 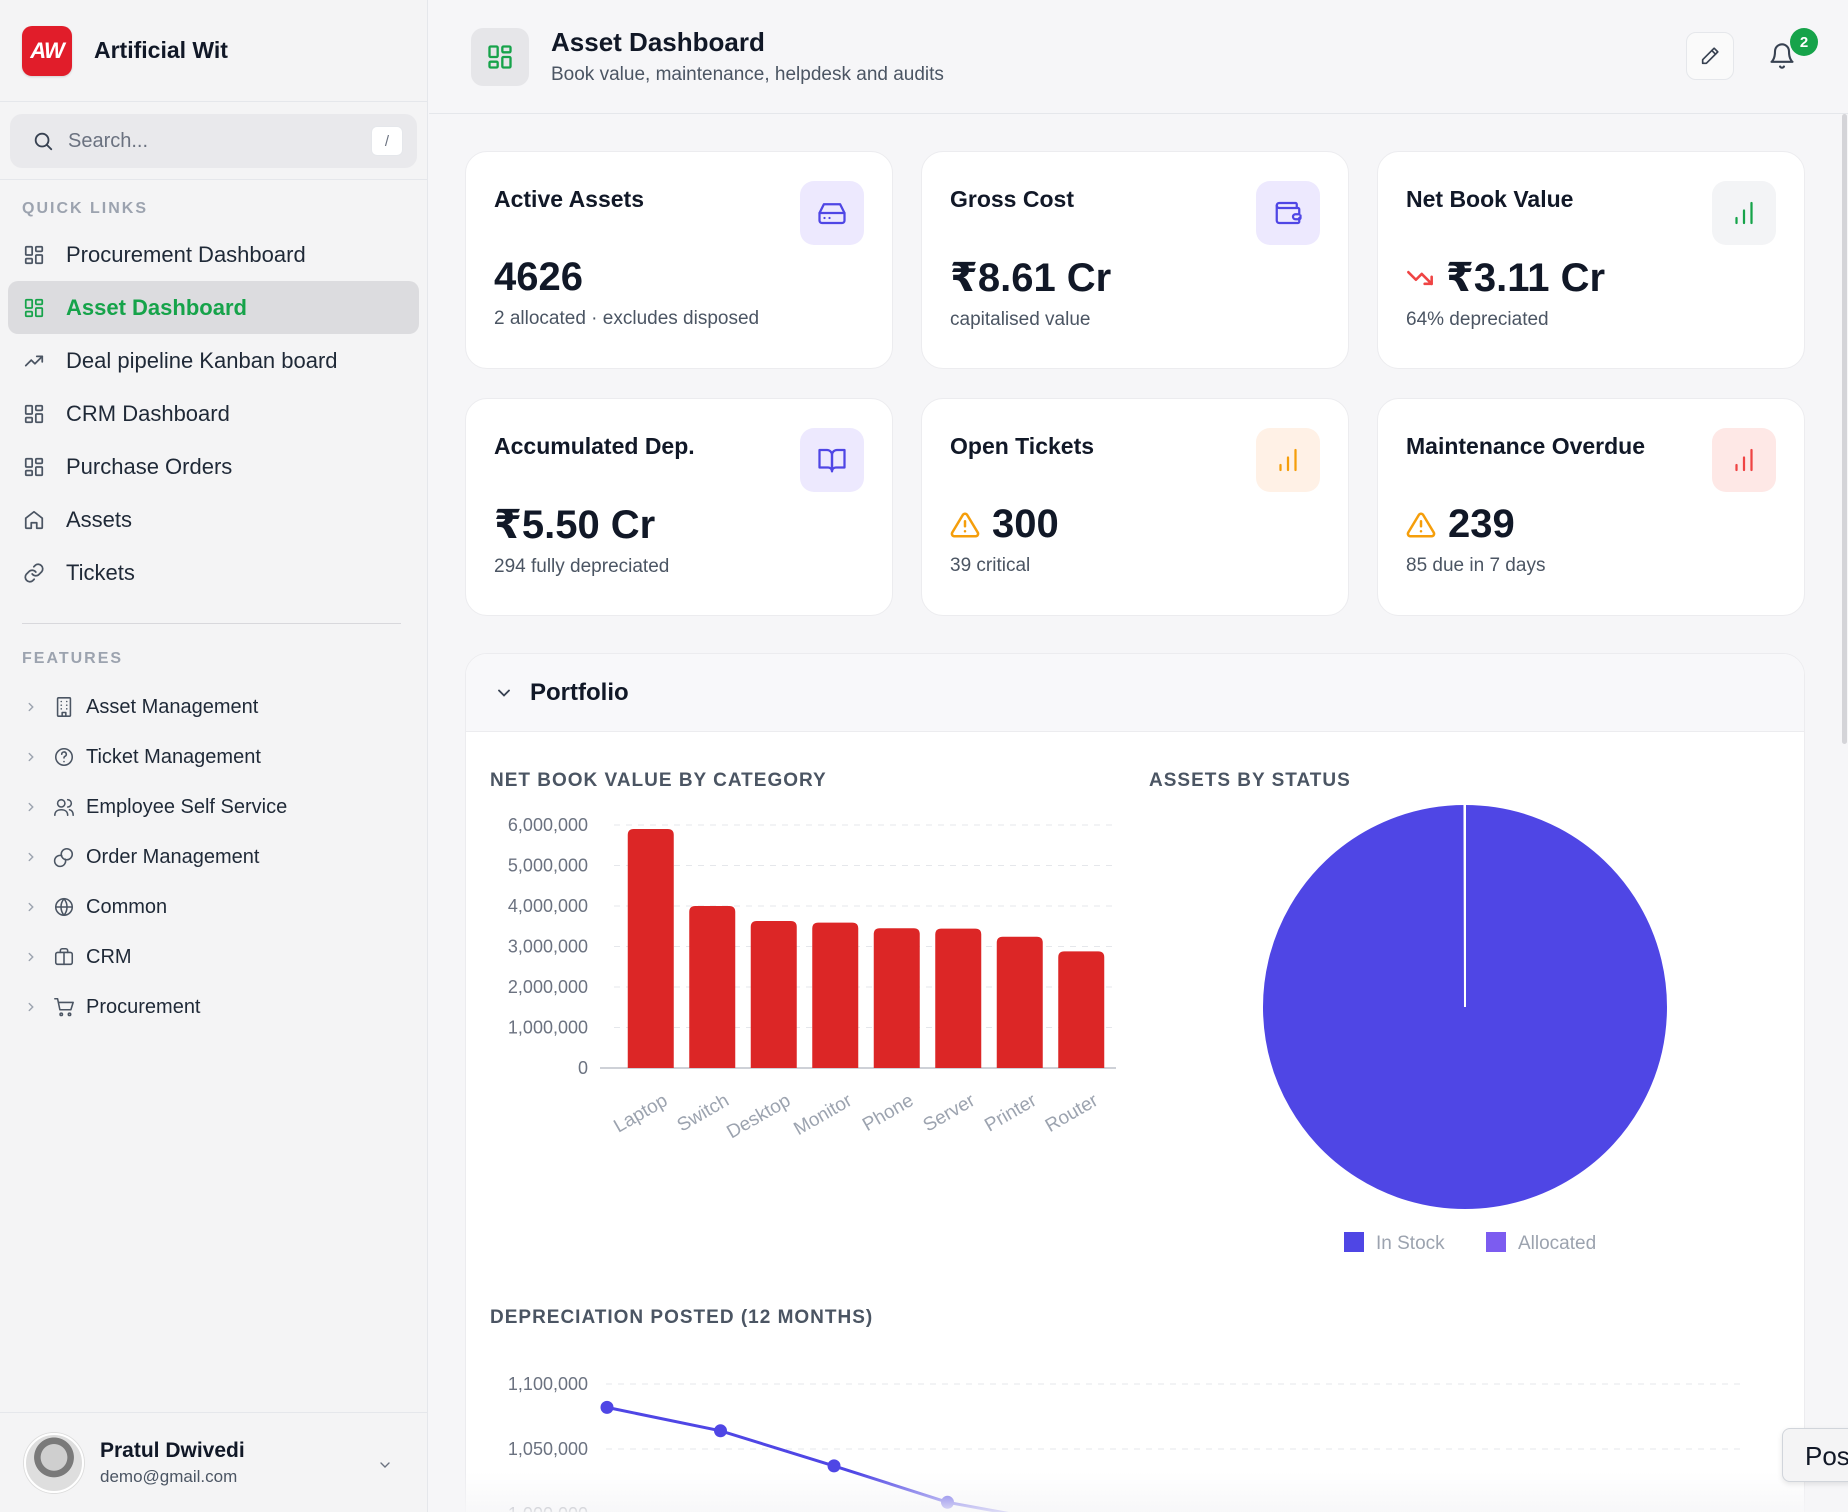 What do you see at coordinates (213, 519) in the screenshot?
I see `sidebar-item-assets: Assets` at bounding box center [213, 519].